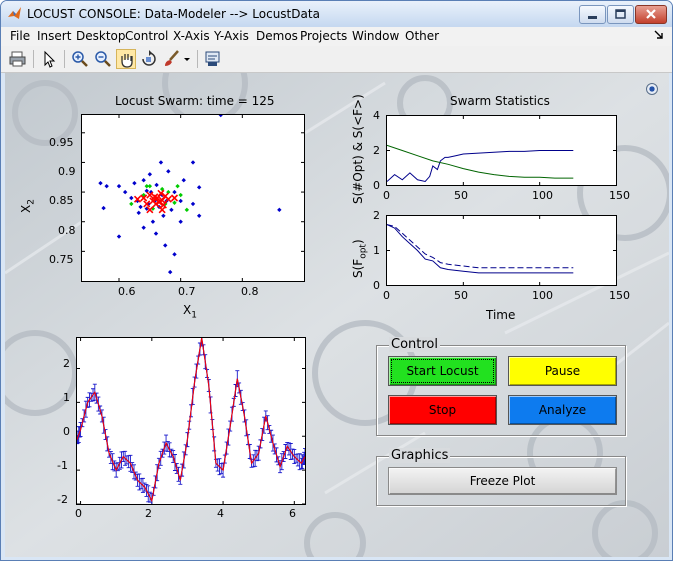 The height and width of the screenshot is (561, 673). I want to click on zoom-in-icon, so click(80, 59).